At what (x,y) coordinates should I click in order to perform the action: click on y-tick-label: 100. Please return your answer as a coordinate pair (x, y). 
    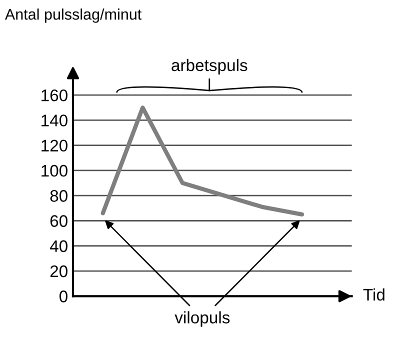
    Looking at the image, I should click on (55, 170).